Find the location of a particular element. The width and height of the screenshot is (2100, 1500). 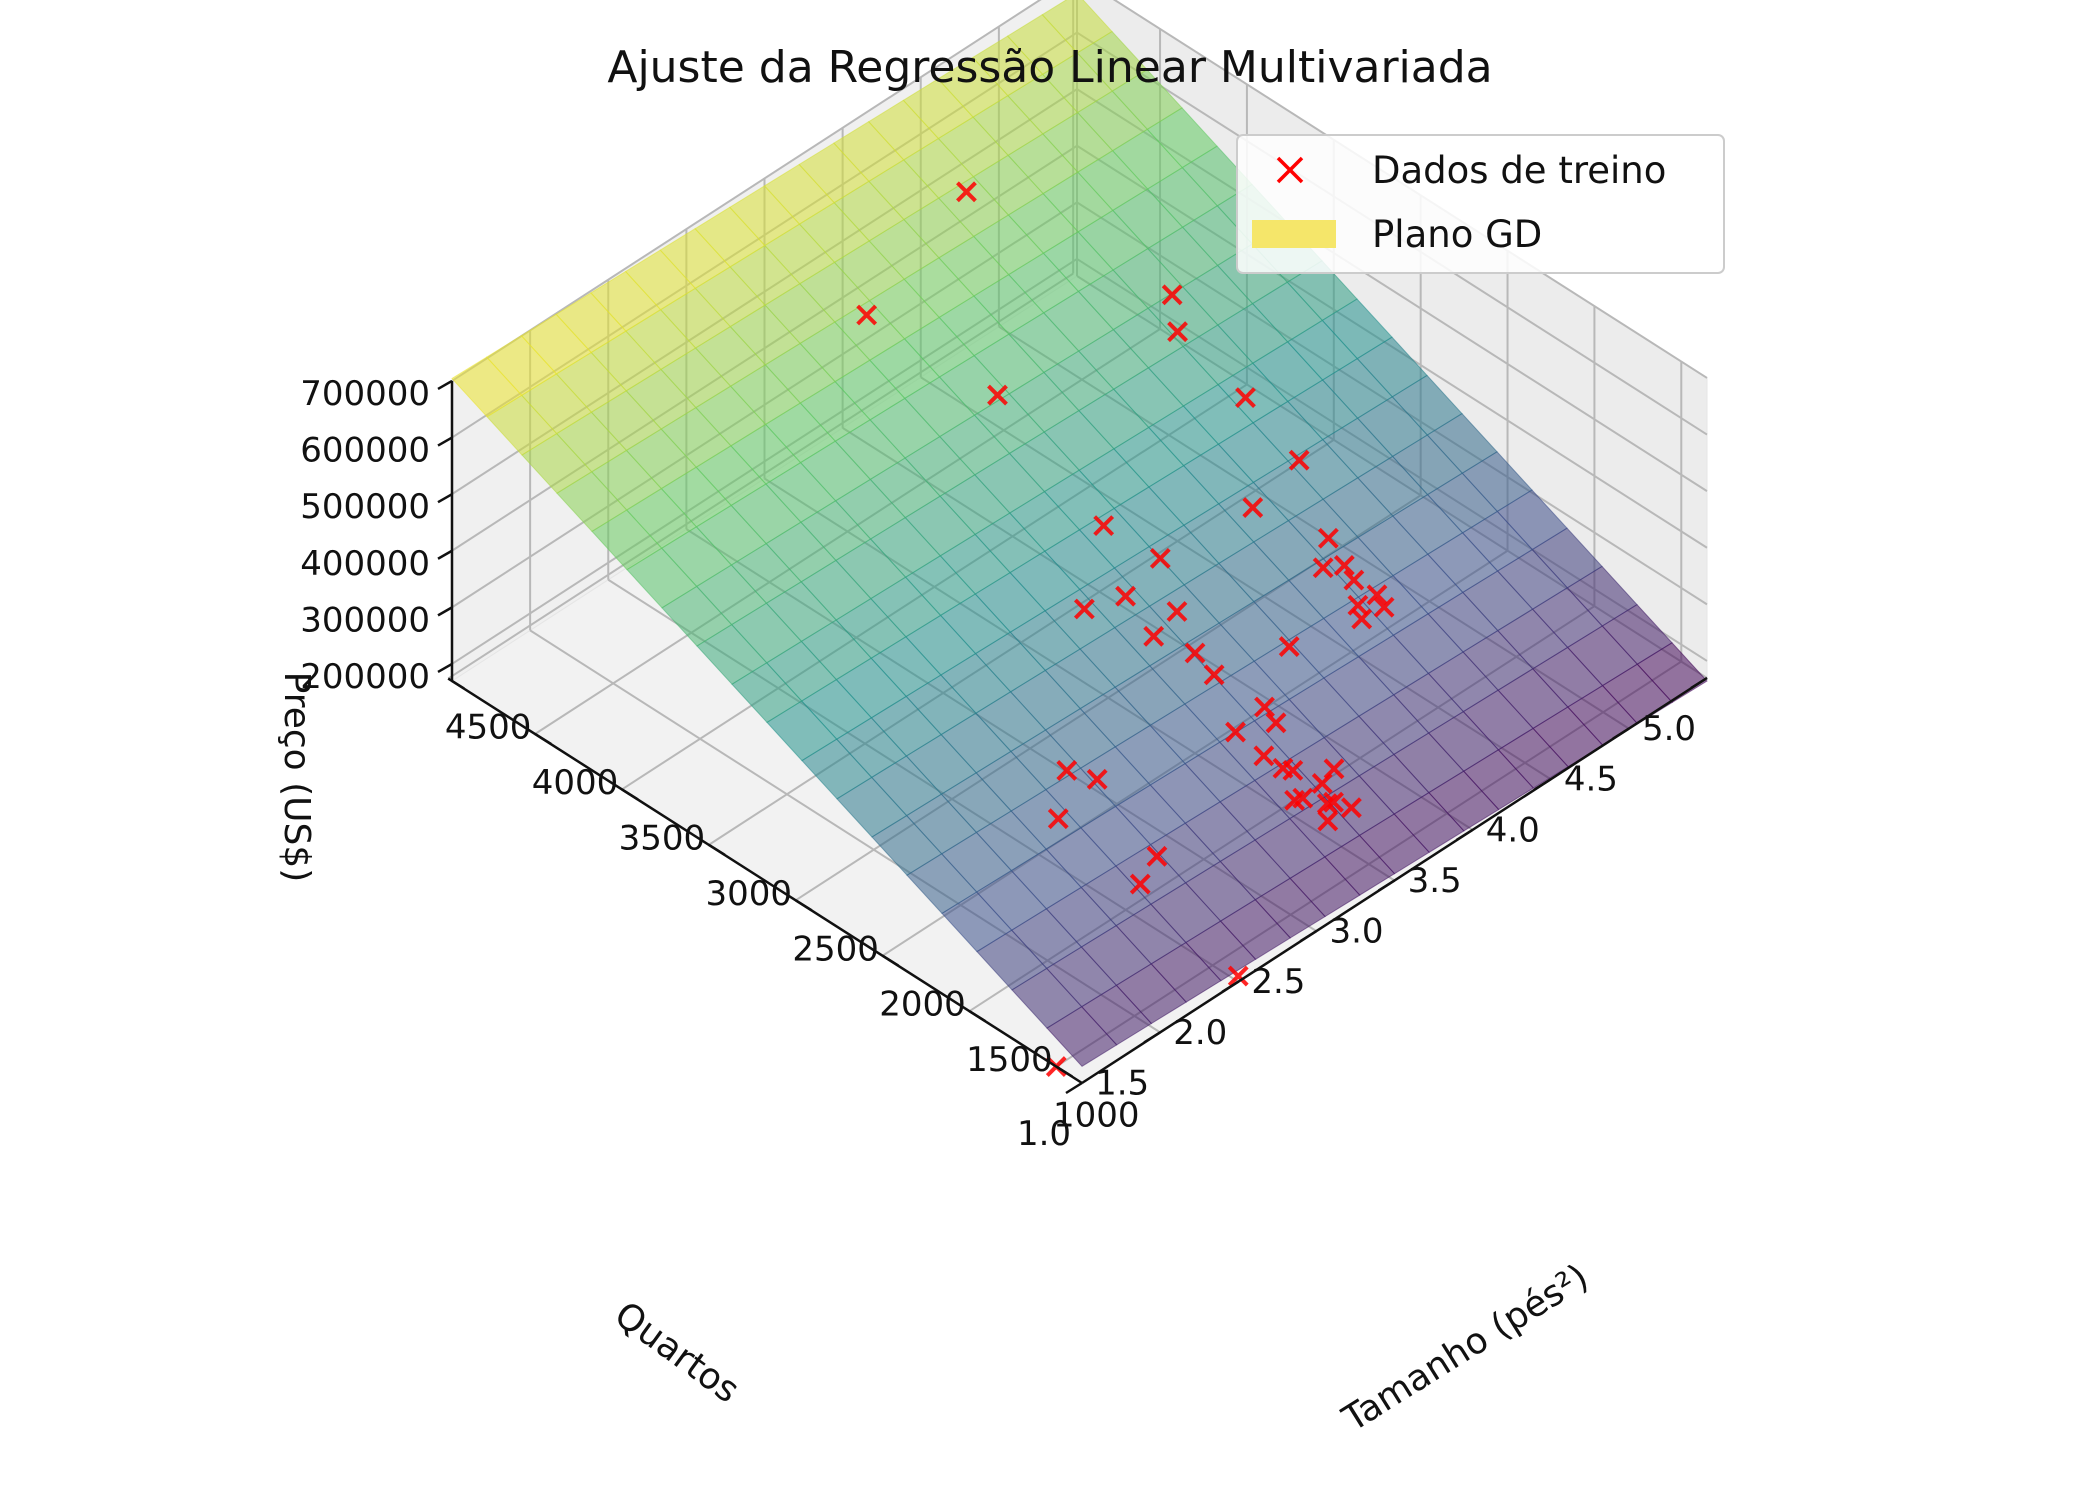

legend-label-points: Dados de treino is located at coordinates (1519, 170).